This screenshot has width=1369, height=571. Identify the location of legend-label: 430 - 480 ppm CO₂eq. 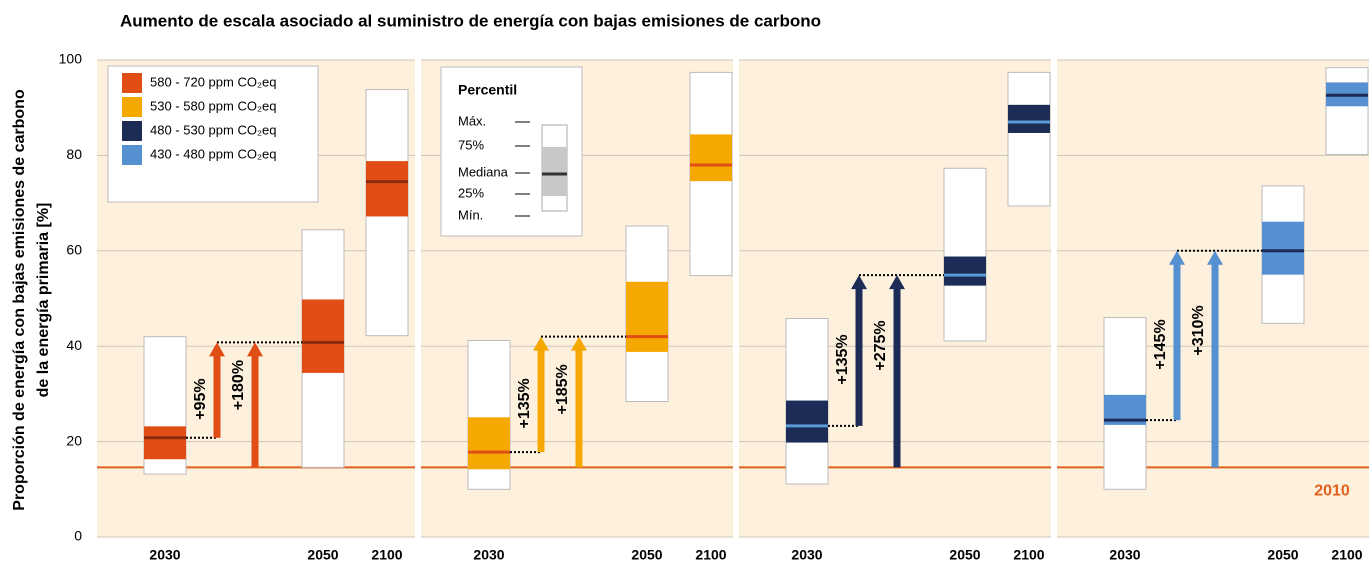
(213, 153).